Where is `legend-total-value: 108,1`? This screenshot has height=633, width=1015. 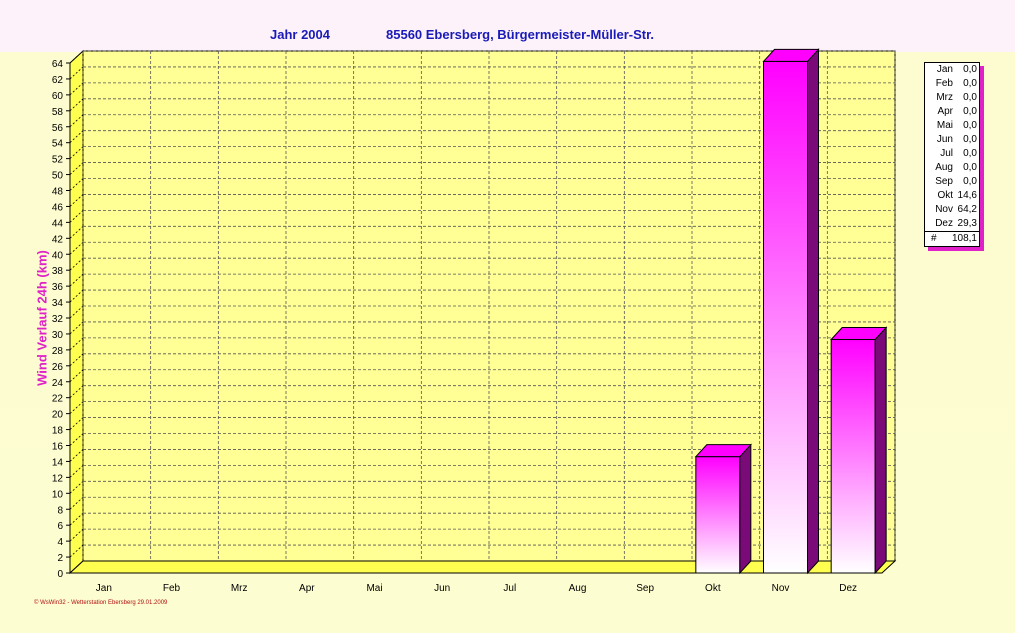
legend-total-value: 108,1 is located at coordinates (964, 238).